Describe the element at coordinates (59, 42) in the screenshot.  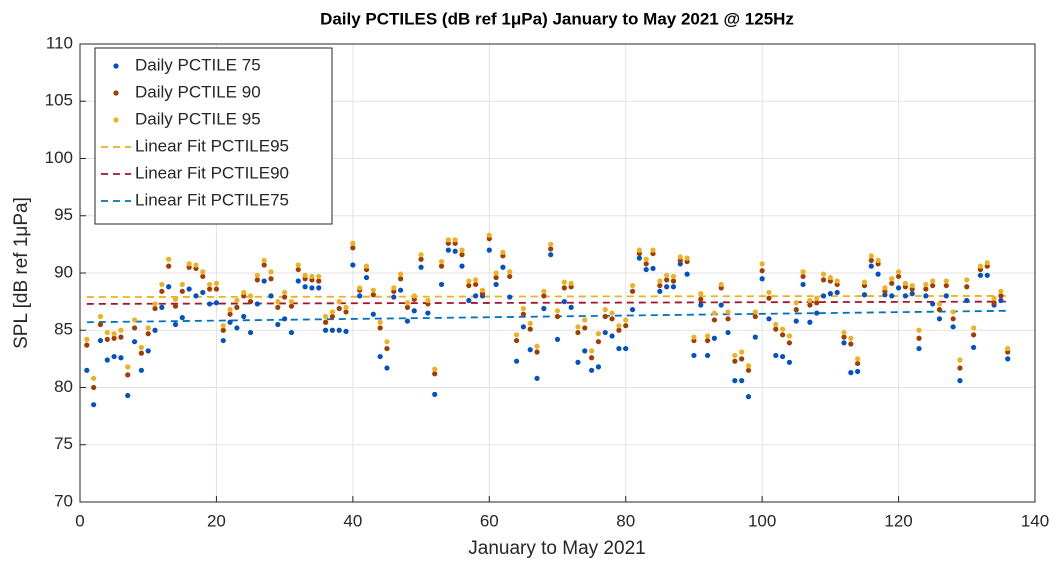
I see `y-tick-label: 110` at that location.